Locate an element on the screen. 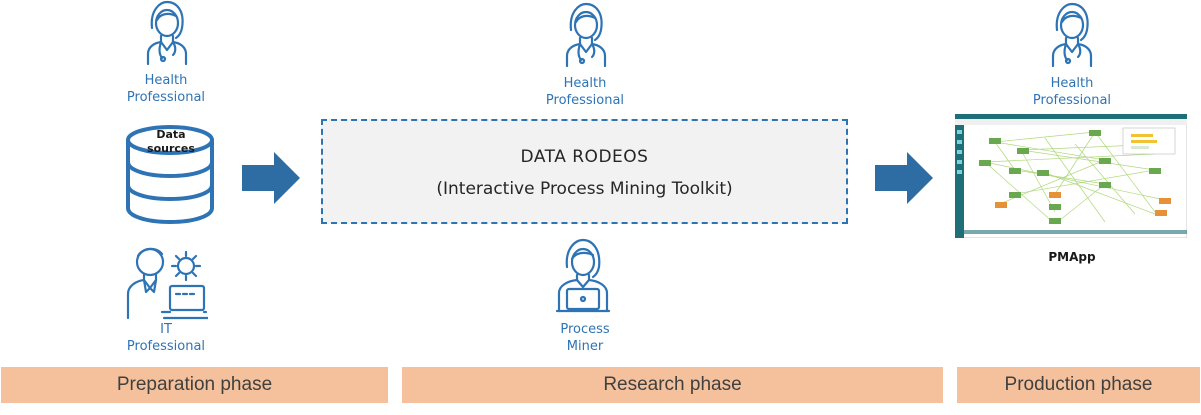 The height and width of the screenshot is (415, 1201). database-icon is located at coordinates (170, 174).